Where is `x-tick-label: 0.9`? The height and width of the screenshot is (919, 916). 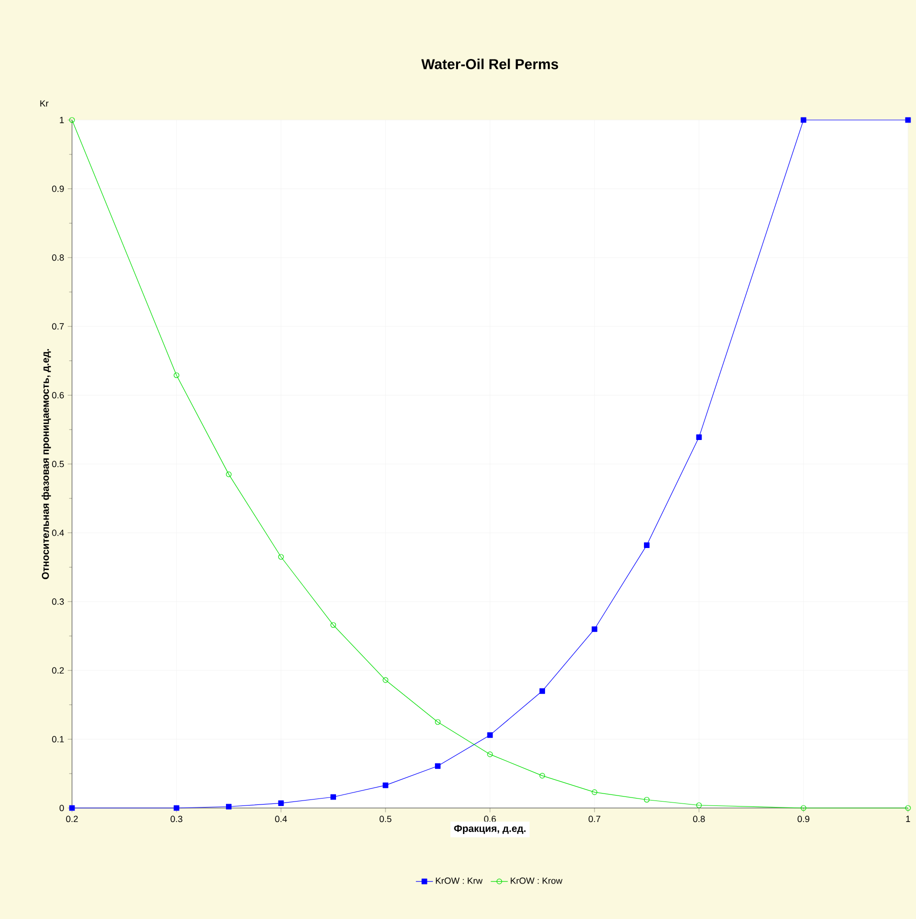 x-tick-label: 0.9 is located at coordinates (804, 819).